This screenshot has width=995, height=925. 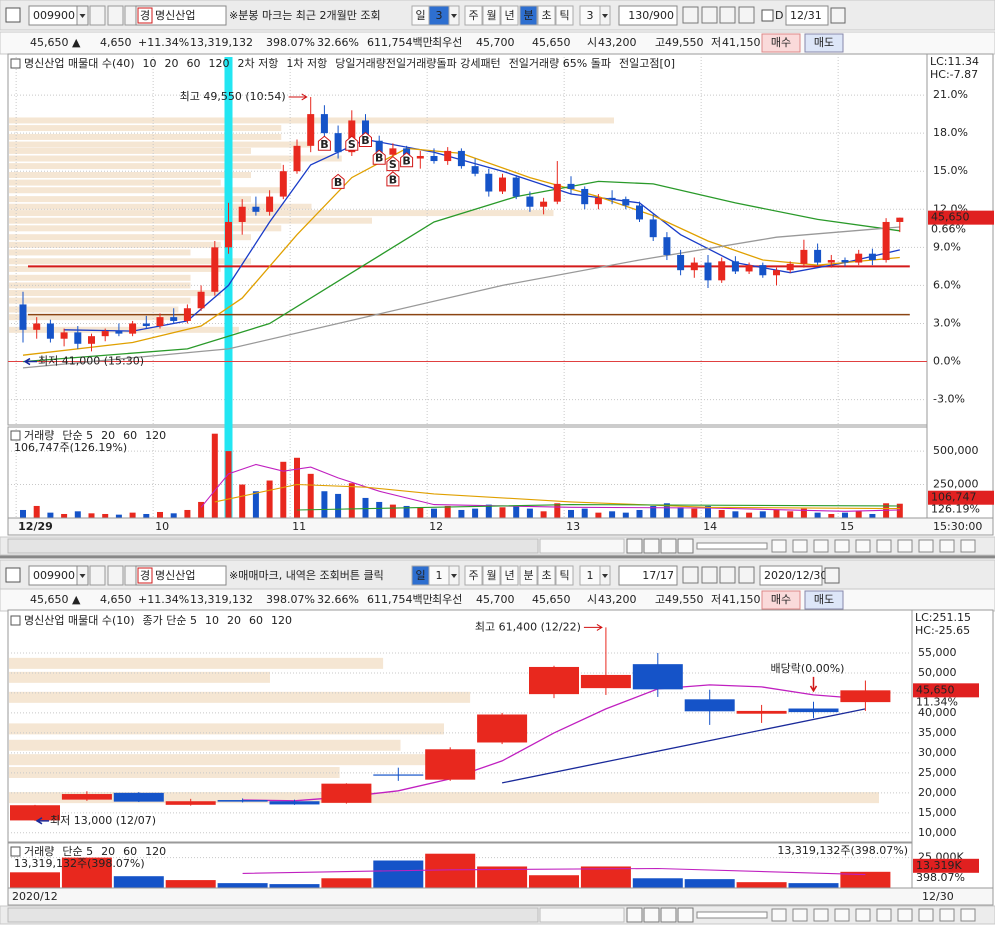 What do you see at coordinates (767, 15) in the screenshot?
I see `checkbox` at bounding box center [767, 15].